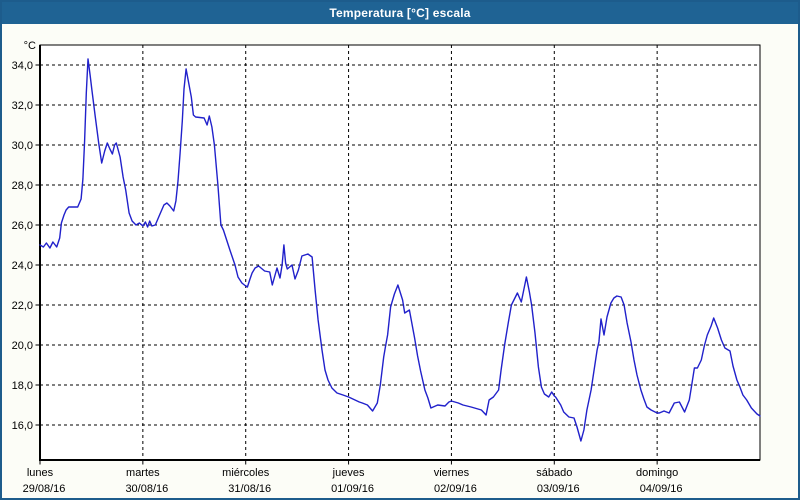  What do you see at coordinates (22, 146) in the screenshot?
I see `y-tick-label: 30,0` at bounding box center [22, 146].